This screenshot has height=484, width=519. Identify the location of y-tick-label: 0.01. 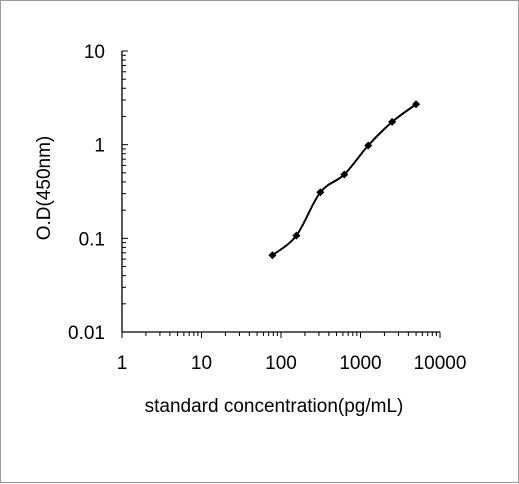
(86, 333).